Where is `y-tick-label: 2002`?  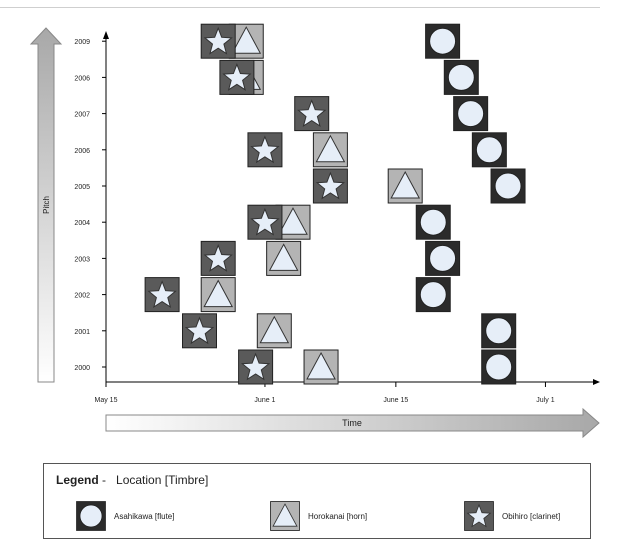
y-tick-label: 2002 is located at coordinates (82, 296).